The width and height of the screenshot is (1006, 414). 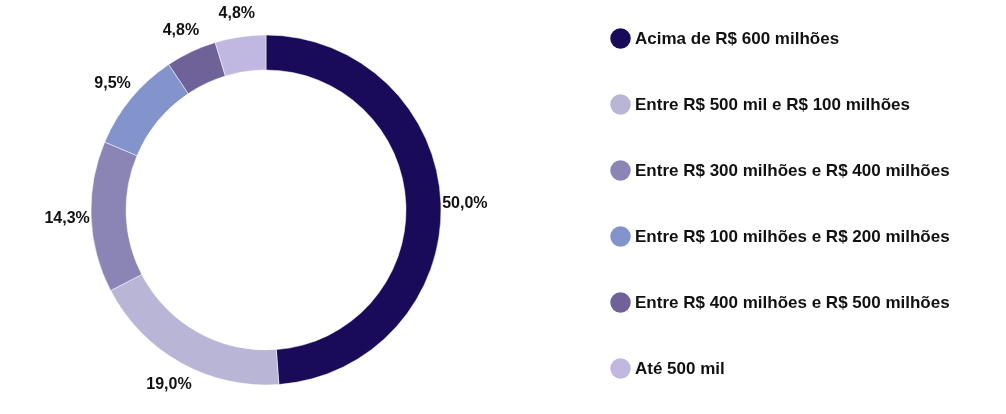 What do you see at coordinates (112, 83) in the screenshot?
I see `data-label: 9,5%` at bounding box center [112, 83].